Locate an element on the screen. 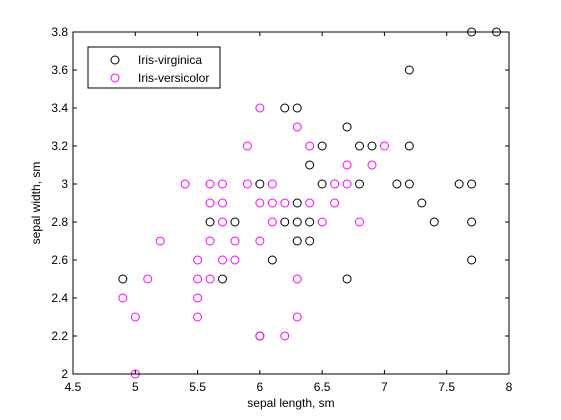  x-tick-label-1: 5 is located at coordinates (135, 387).